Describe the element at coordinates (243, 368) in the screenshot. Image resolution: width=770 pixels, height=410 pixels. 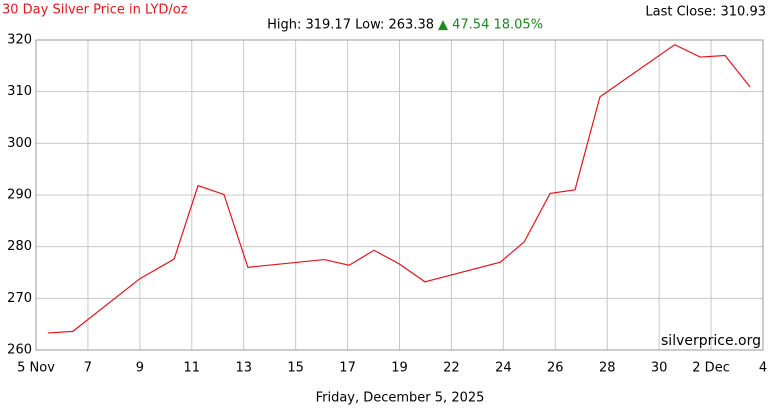
I see `x-tick-label: 13` at that location.